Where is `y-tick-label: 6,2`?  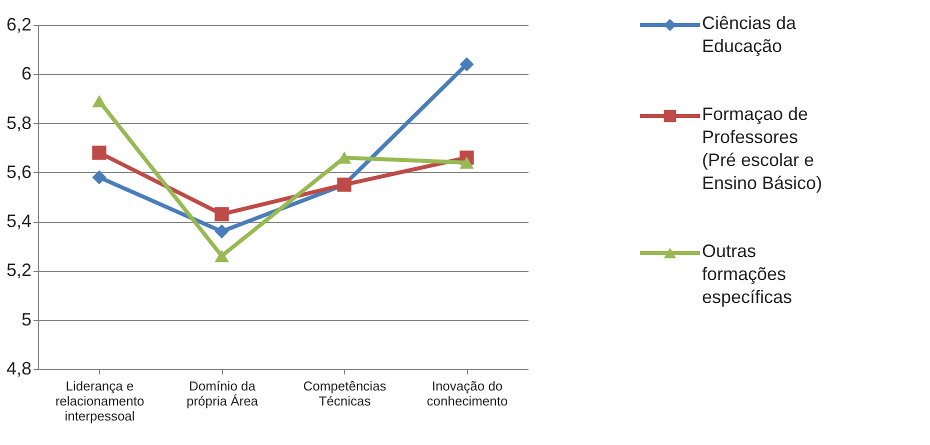 y-tick-label: 6,2 is located at coordinates (19, 24).